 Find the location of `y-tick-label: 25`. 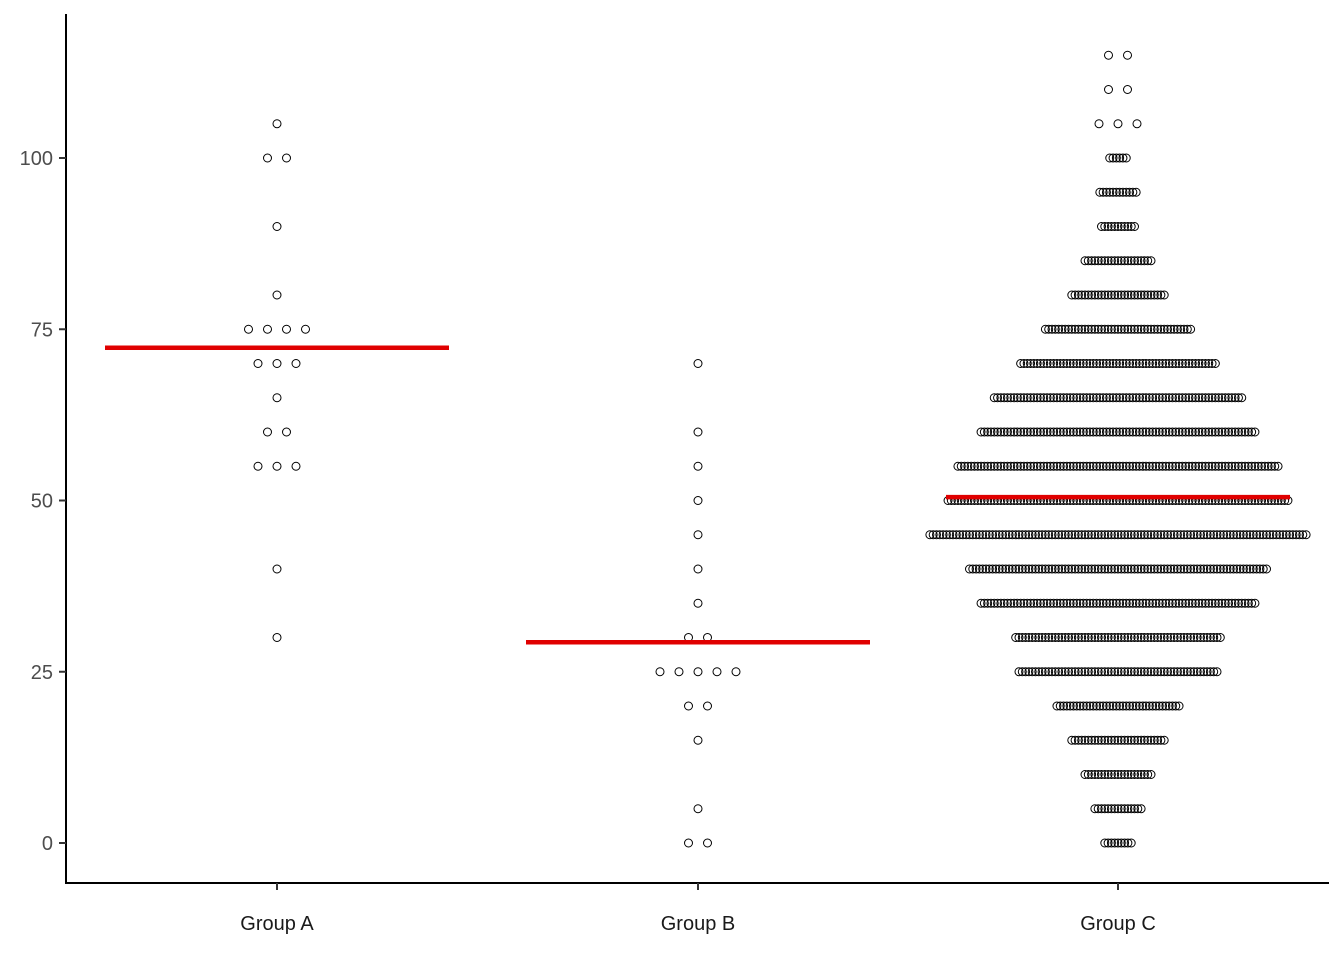

y-tick-label: 25 is located at coordinates (42, 673).